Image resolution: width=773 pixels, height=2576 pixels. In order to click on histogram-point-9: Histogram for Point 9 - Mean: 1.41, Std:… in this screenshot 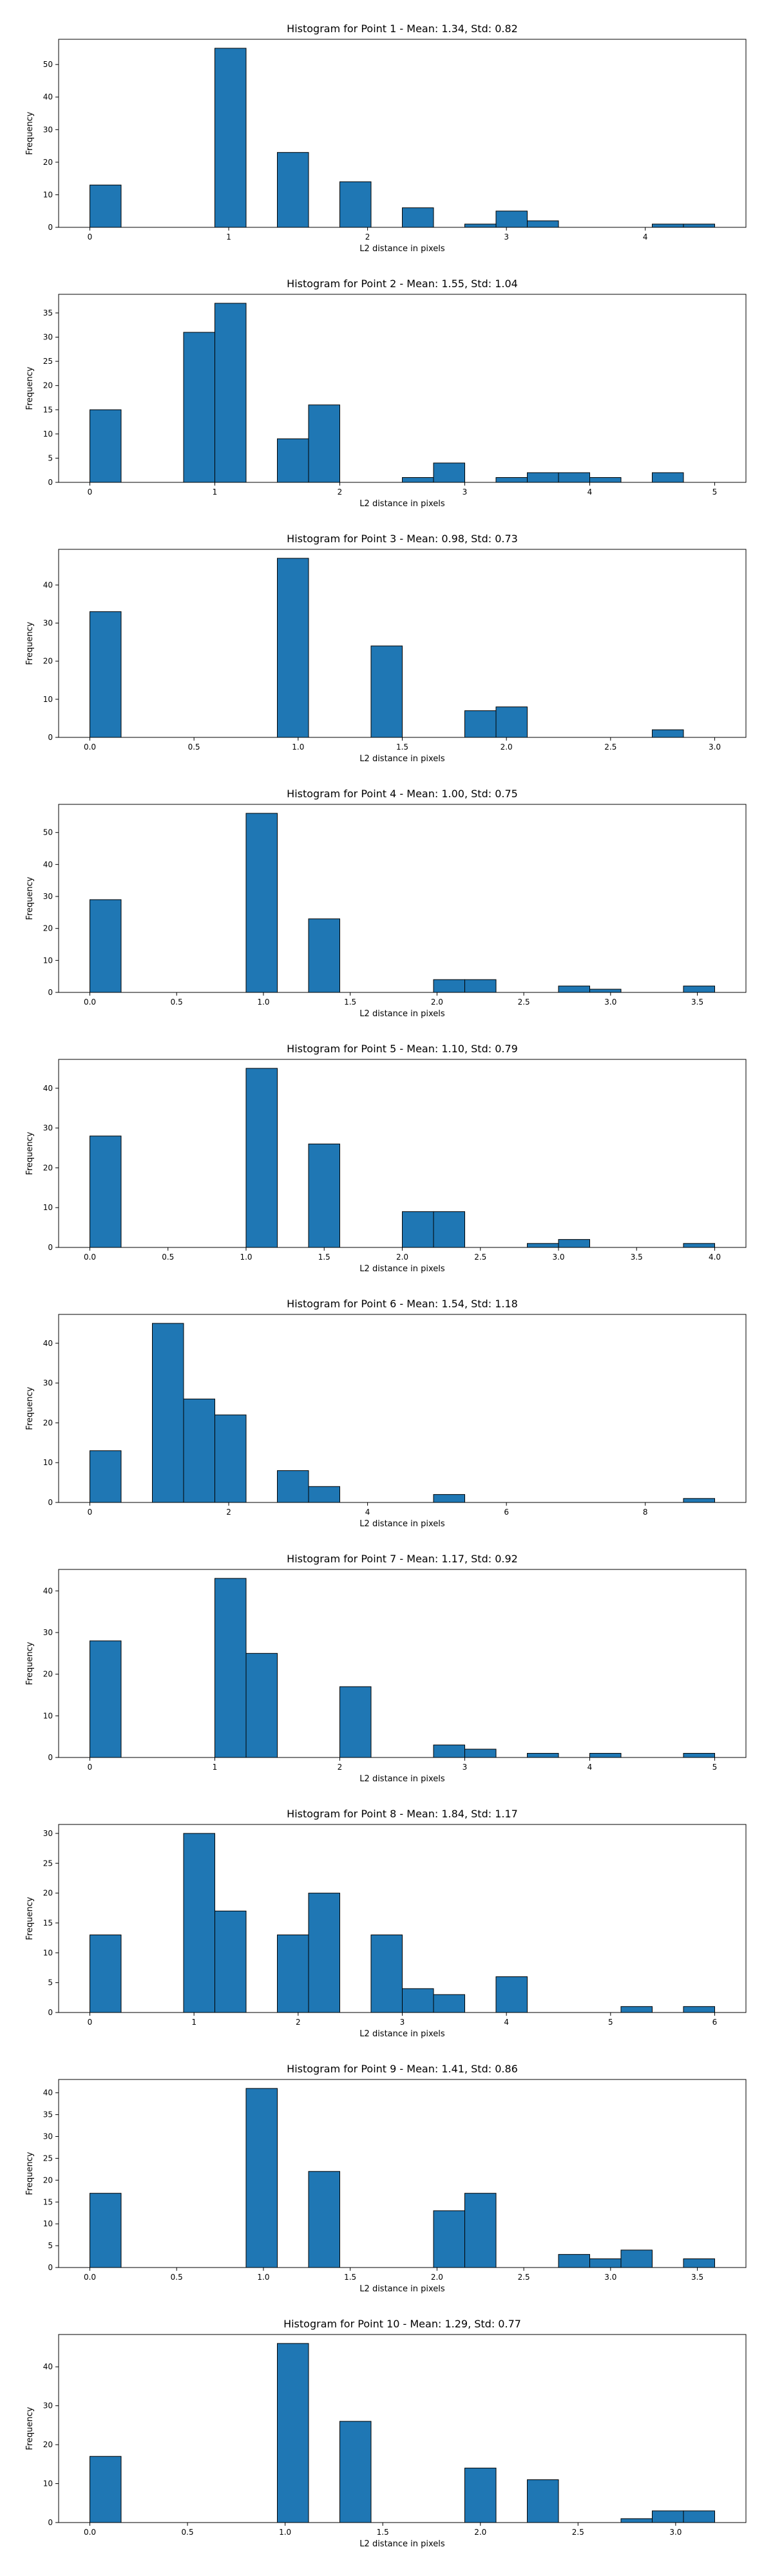, I will do `click(386, 2178)`.